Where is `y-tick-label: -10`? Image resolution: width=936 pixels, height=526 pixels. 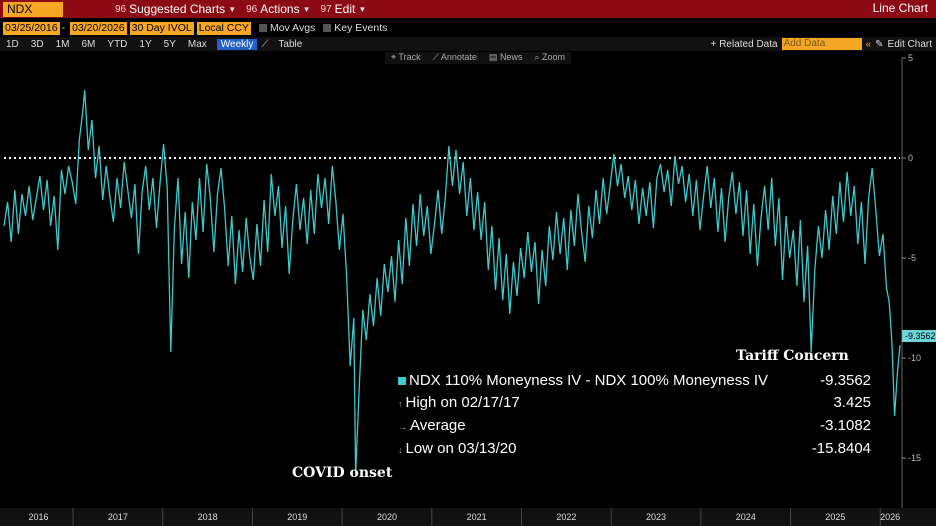 y-tick-label: -10 is located at coordinates (914, 358).